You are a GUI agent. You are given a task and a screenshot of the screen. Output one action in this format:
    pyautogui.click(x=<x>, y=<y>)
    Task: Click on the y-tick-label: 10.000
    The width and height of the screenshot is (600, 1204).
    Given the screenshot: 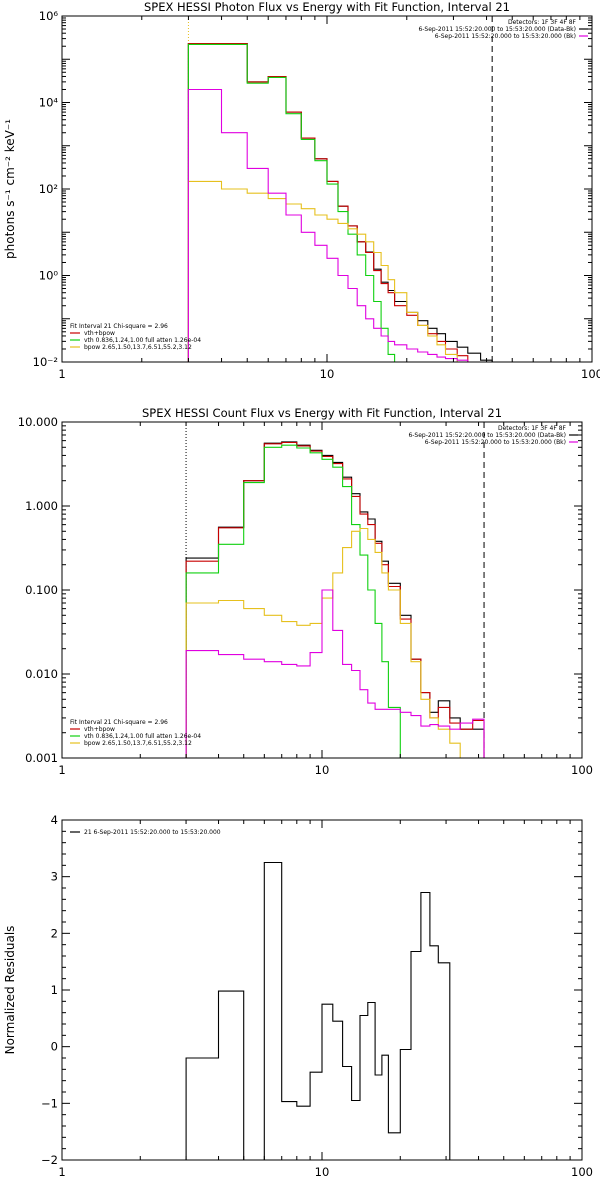 What is the action you would take?
    pyautogui.click(x=38, y=422)
    